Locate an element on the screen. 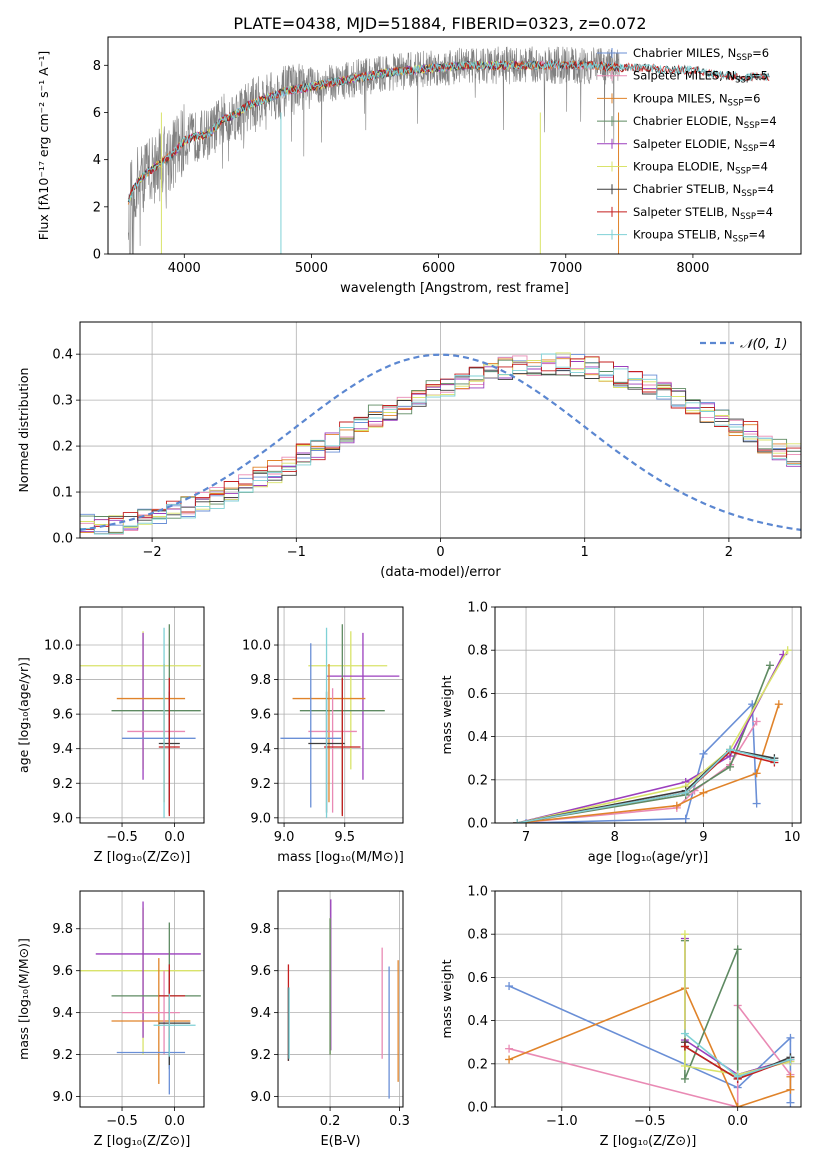 The image size is (819, 1170). legend-label: Chabrier STELIB, NSSP=4 is located at coordinates (703, 190).